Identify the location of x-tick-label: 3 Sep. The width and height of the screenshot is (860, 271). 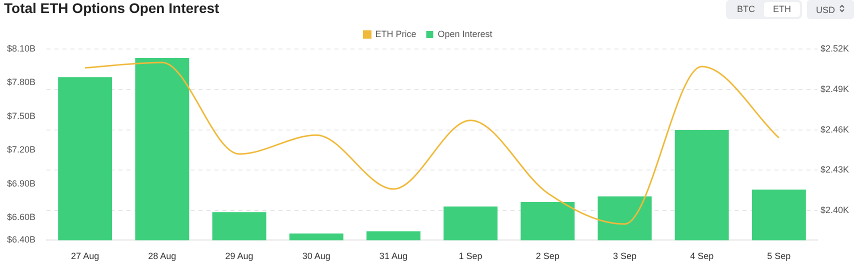
(624, 256).